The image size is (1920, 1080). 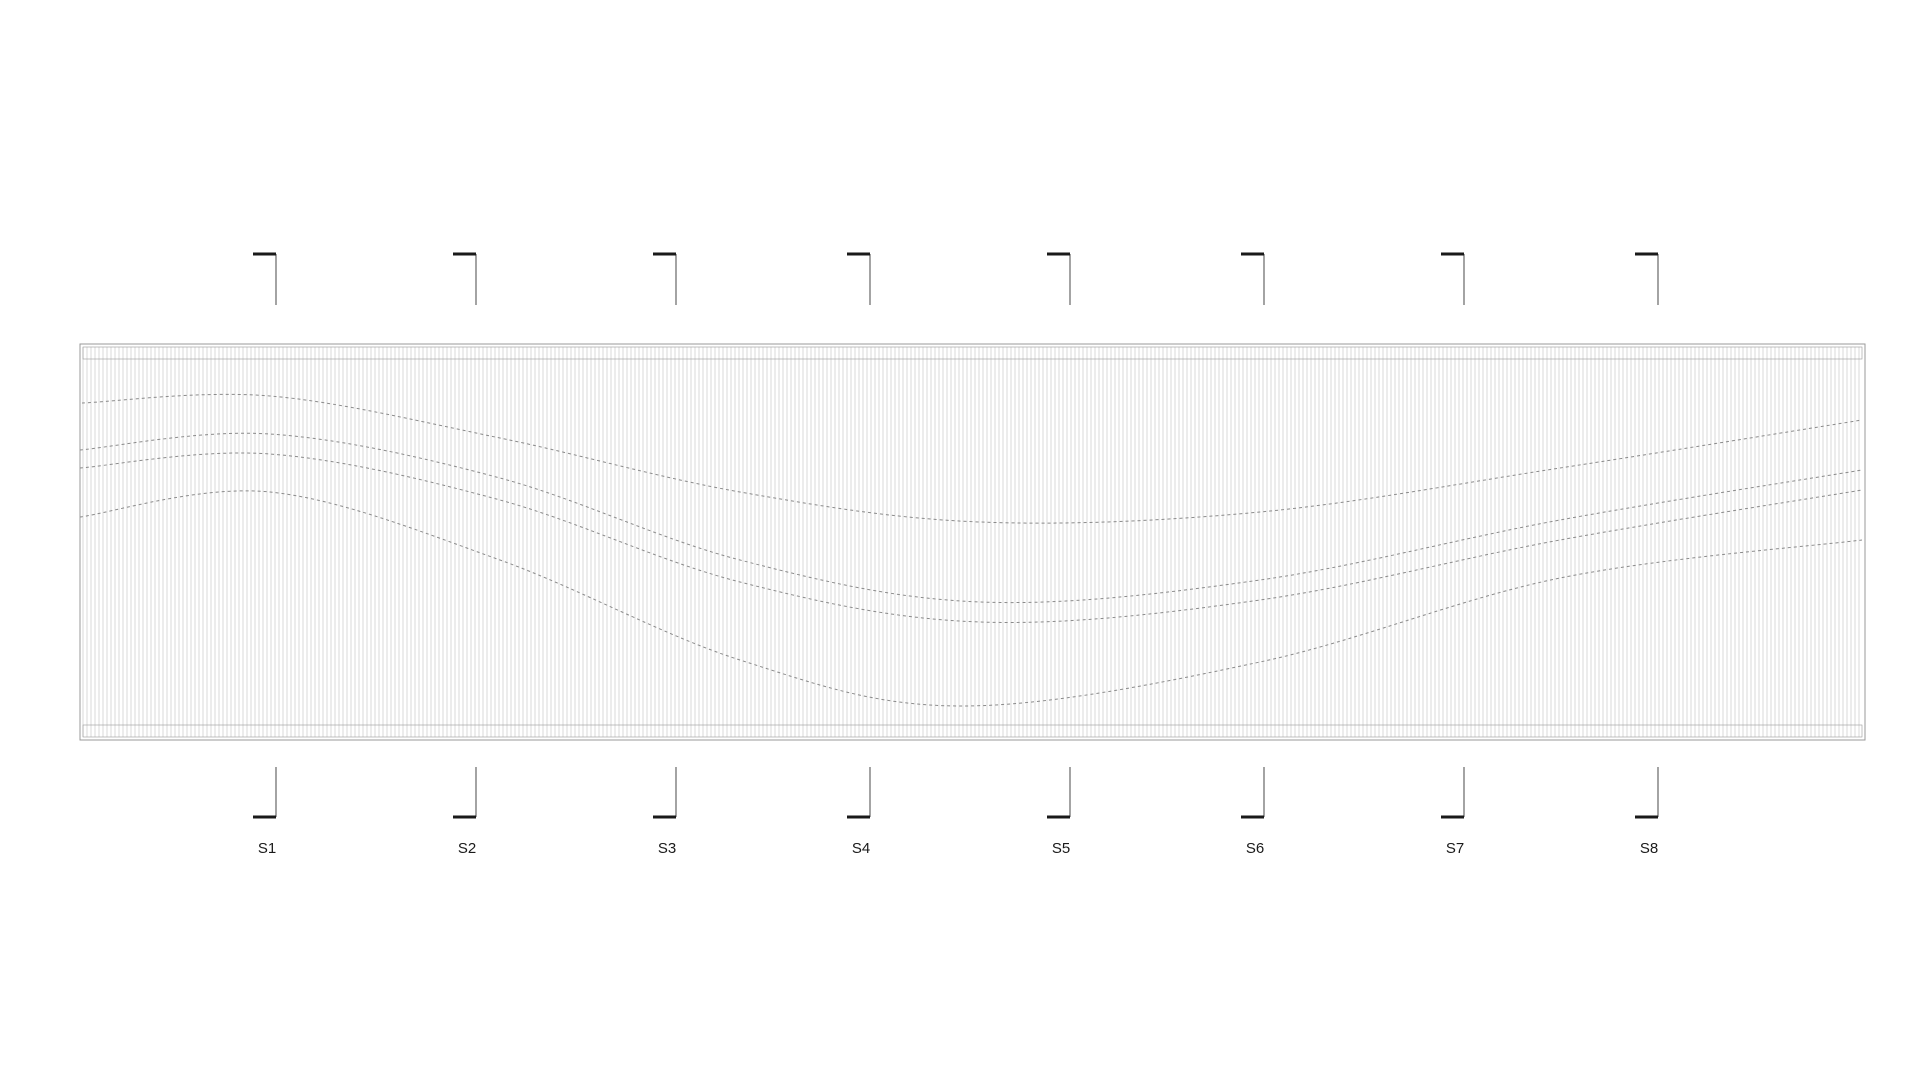 I want to click on section-label: S5, so click(x=1061, y=848).